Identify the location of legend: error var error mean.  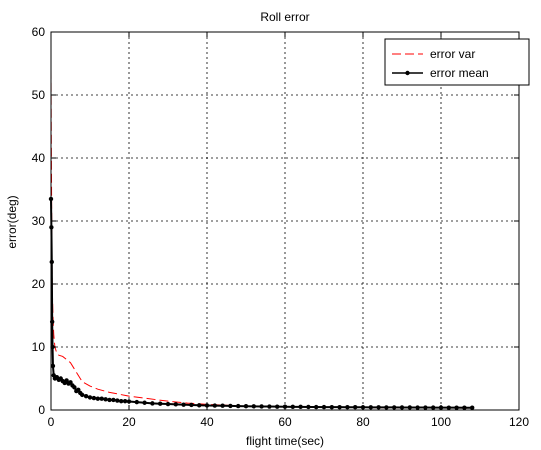
(457, 62).